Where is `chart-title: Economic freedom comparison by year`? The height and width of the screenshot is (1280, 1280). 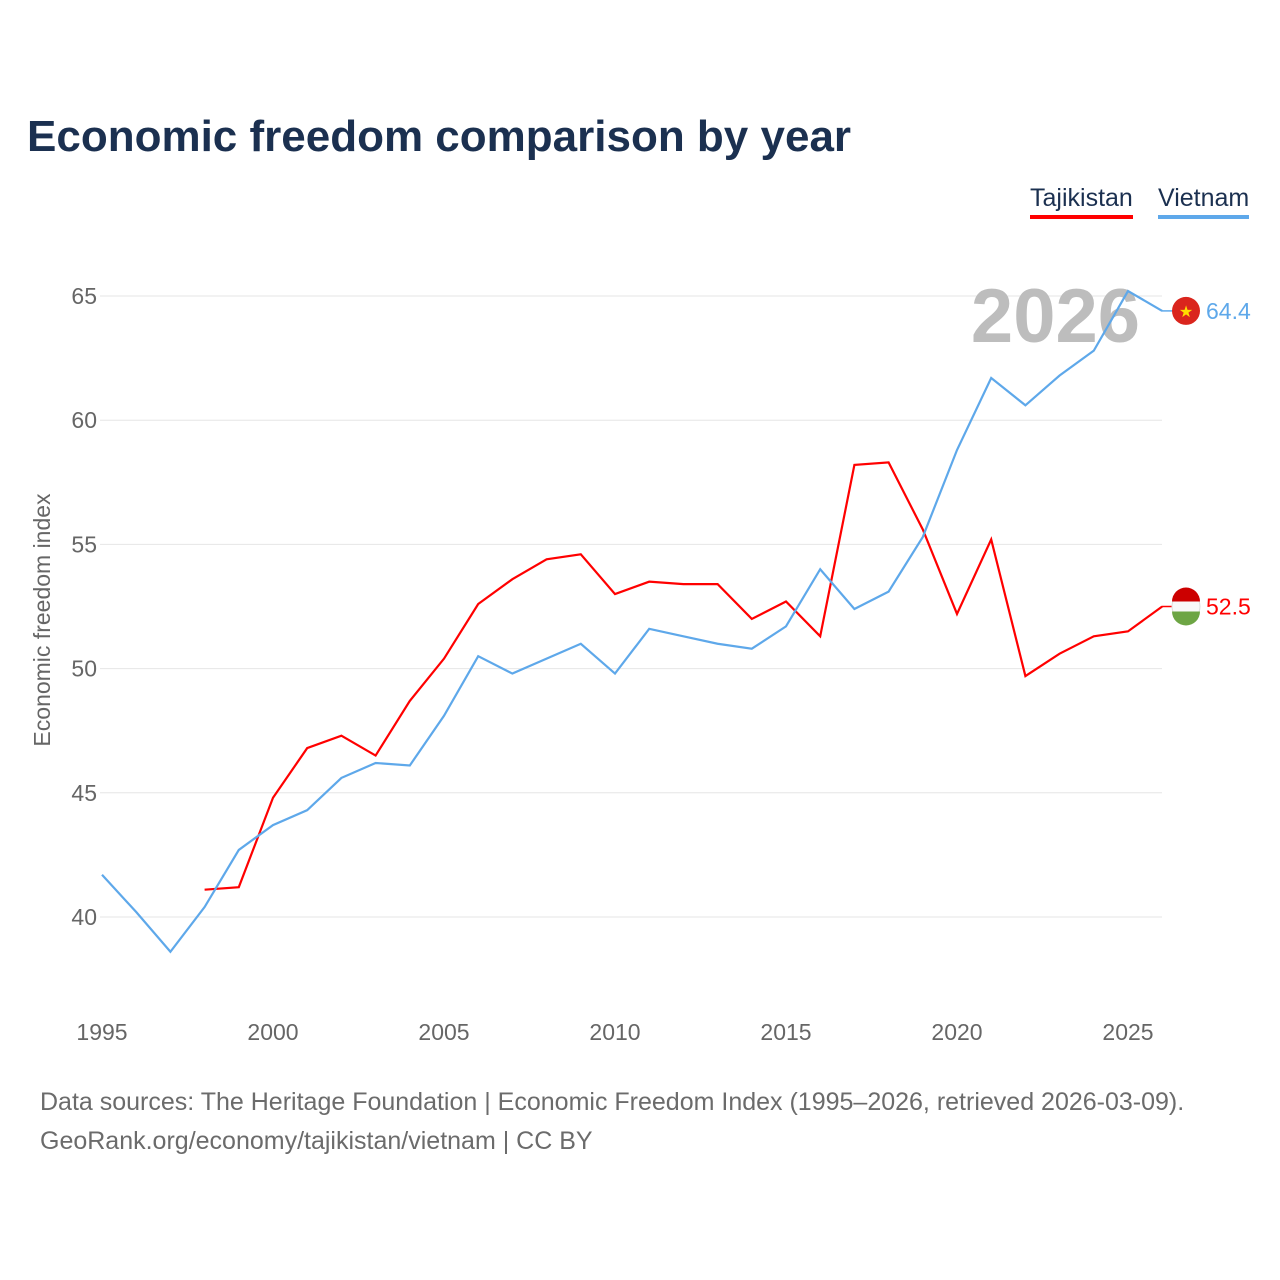 chart-title: Economic freedom comparison by year is located at coordinates (439, 136).